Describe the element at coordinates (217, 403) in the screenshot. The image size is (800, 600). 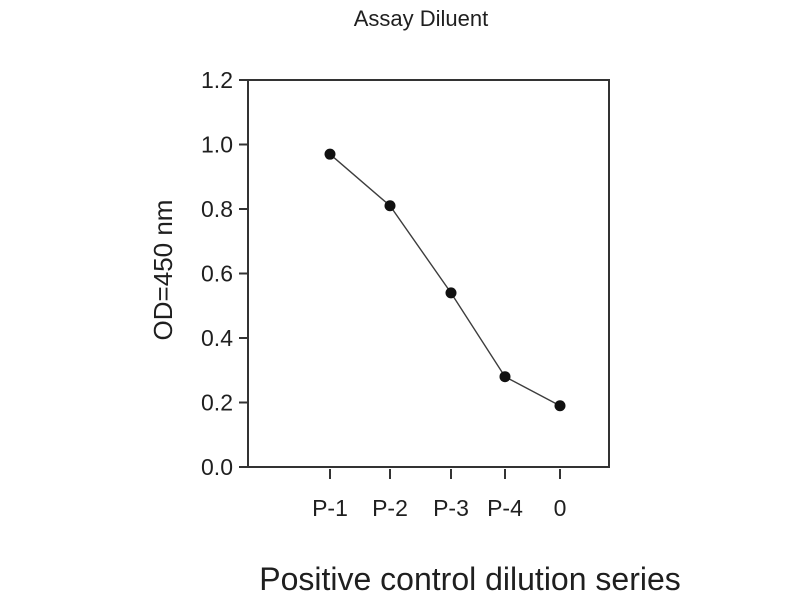
I see `y-tick-label: 0.2` at that location.